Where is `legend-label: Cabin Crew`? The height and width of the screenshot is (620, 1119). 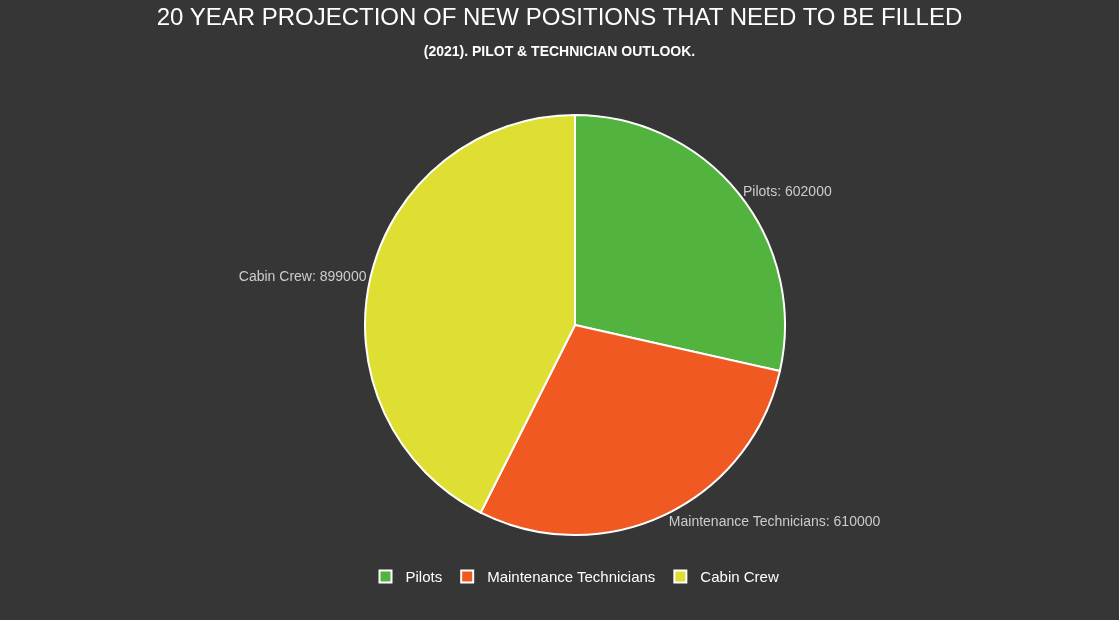 legend-label: Cabin Crew is located at coordinates (739, 577).